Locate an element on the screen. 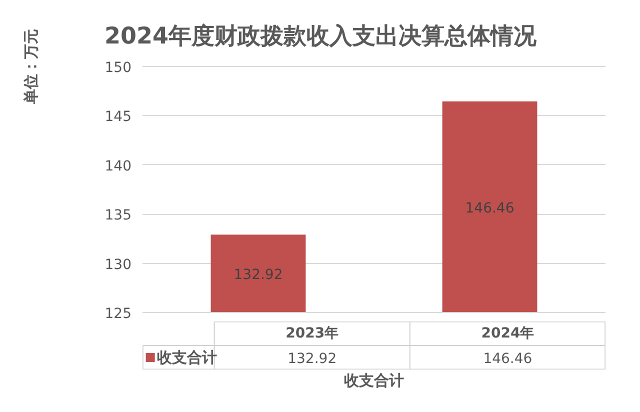 Image resolution: width=640 pixels, height=412 pixels. y-tick-label: 150 is located at coordinates (118, 68).